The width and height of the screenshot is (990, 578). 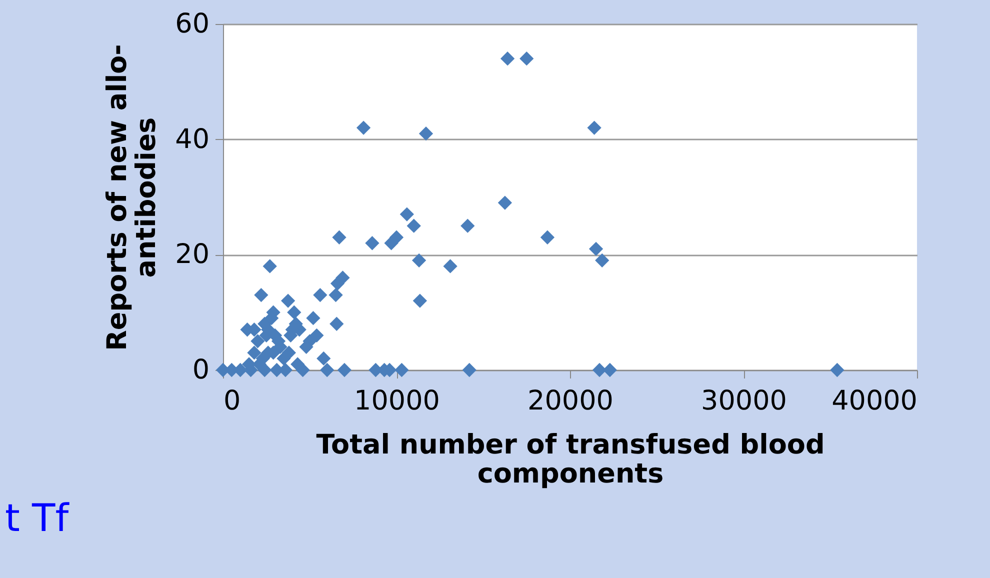 I want to click on x-tick-label: 40000, so click(x=875, y=401).